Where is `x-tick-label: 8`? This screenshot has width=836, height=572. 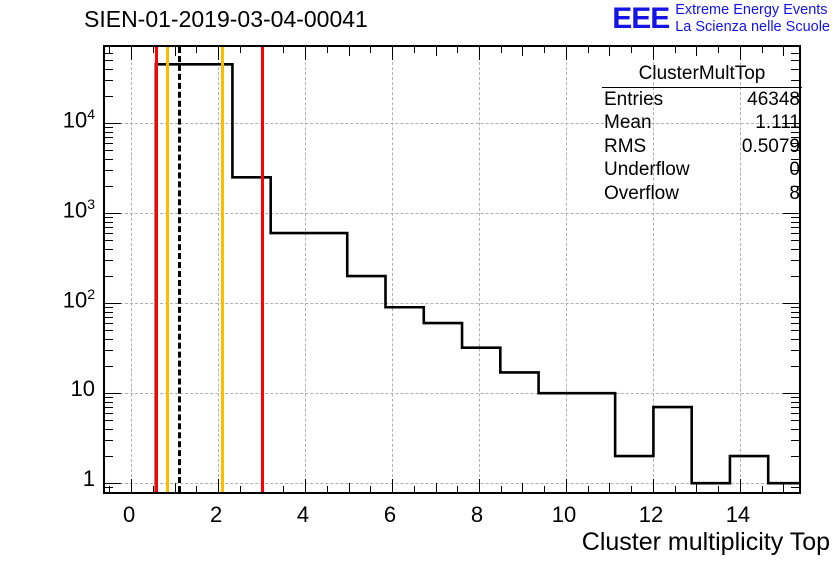
x-tick-label: 8 is located at coordinates (477, 514).